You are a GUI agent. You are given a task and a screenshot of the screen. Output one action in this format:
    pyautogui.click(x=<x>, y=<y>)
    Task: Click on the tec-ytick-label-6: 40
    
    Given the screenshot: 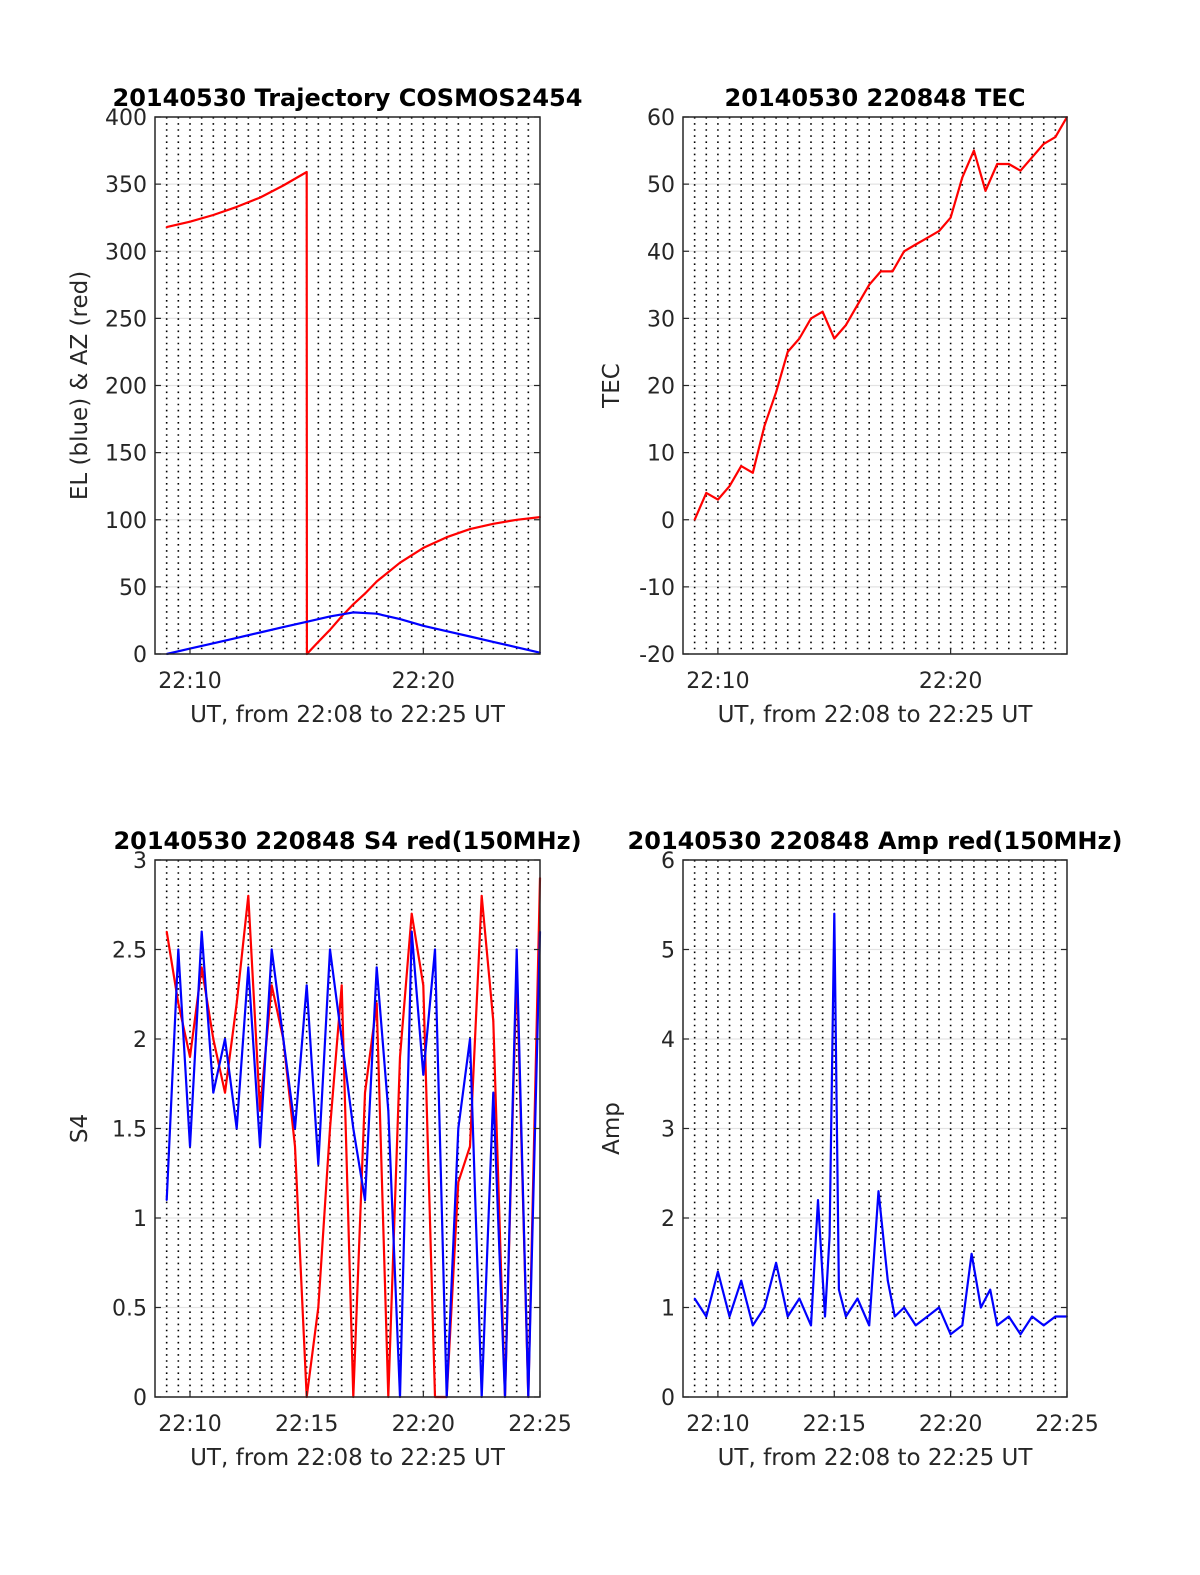 What is the action you would take?
    pyautogui.click(x=661, y=252)
    